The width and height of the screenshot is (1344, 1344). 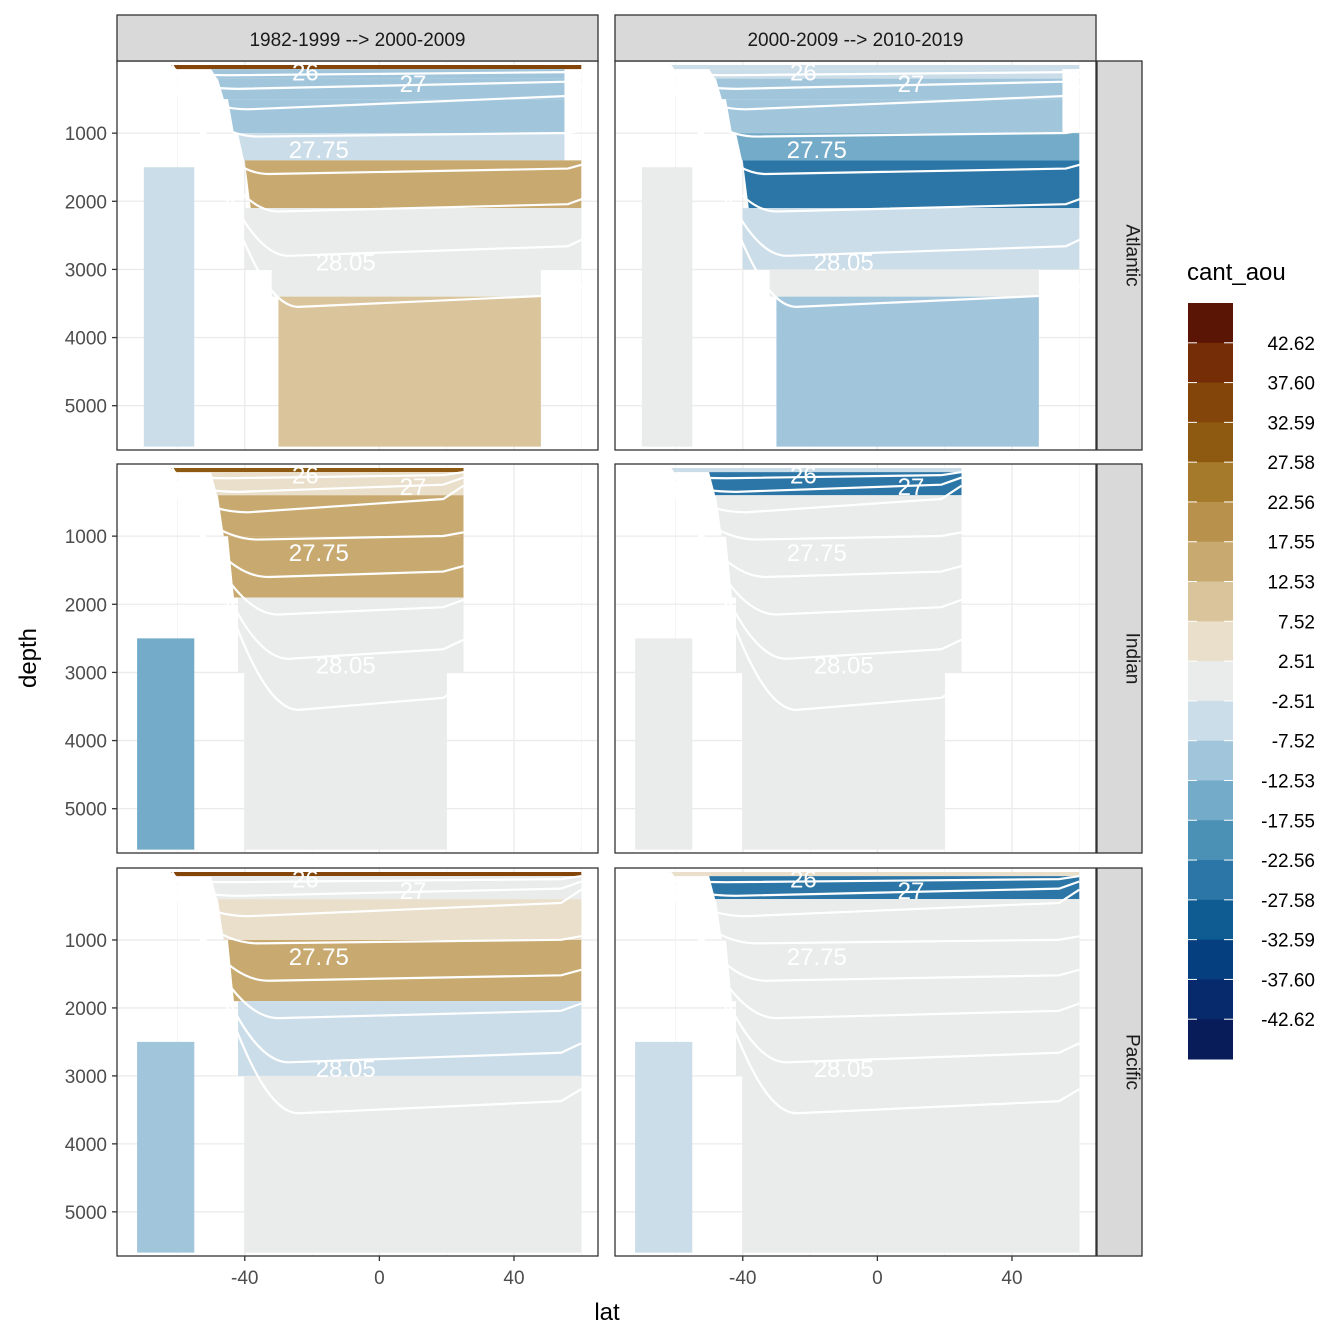 I want to click on legend-label: 22.56, so click(x=1291, y=503).